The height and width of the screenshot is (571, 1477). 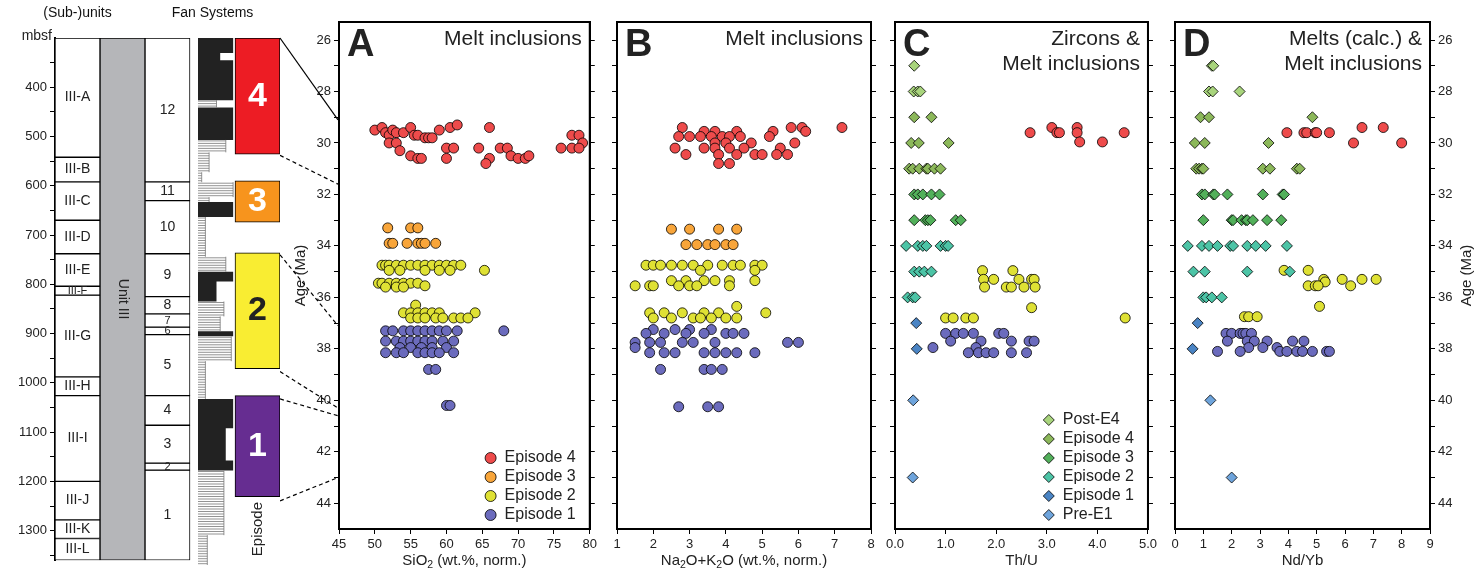 I want to click on series-label: 10, so click(x=167, y=226).